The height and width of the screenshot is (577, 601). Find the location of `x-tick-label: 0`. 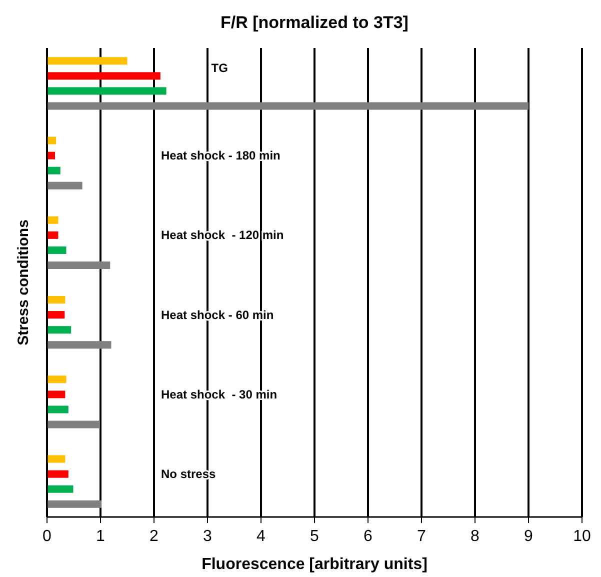

x-tick-label: 0 is located at coordinates (47, 536).